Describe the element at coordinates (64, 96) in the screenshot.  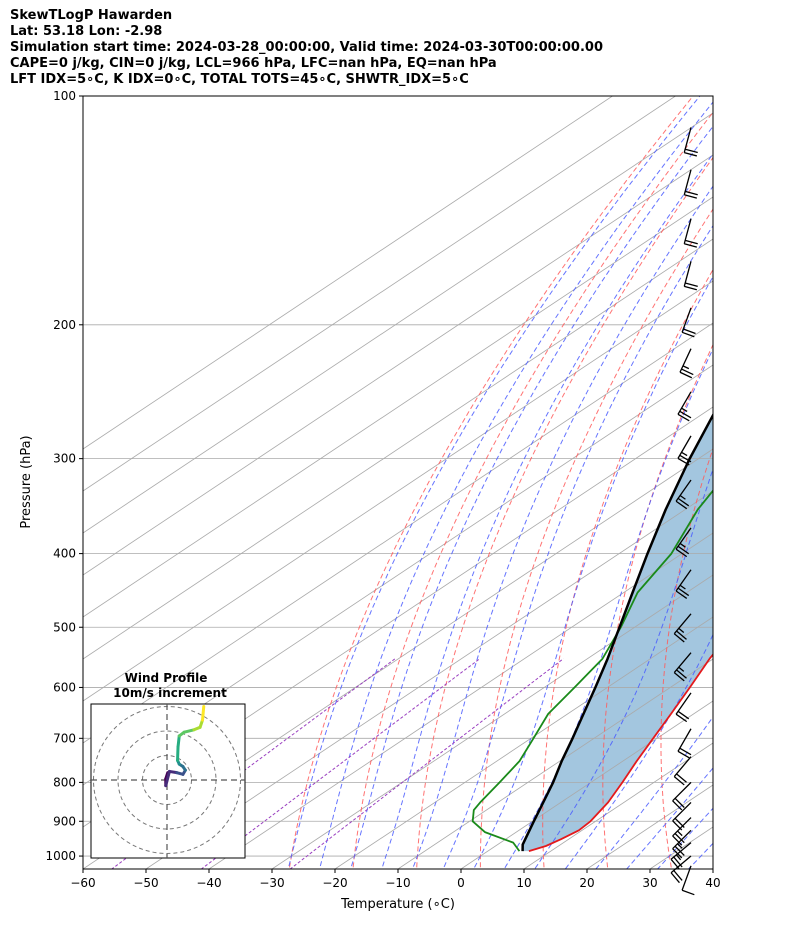
I see `y-tick-label: 100` at that location.